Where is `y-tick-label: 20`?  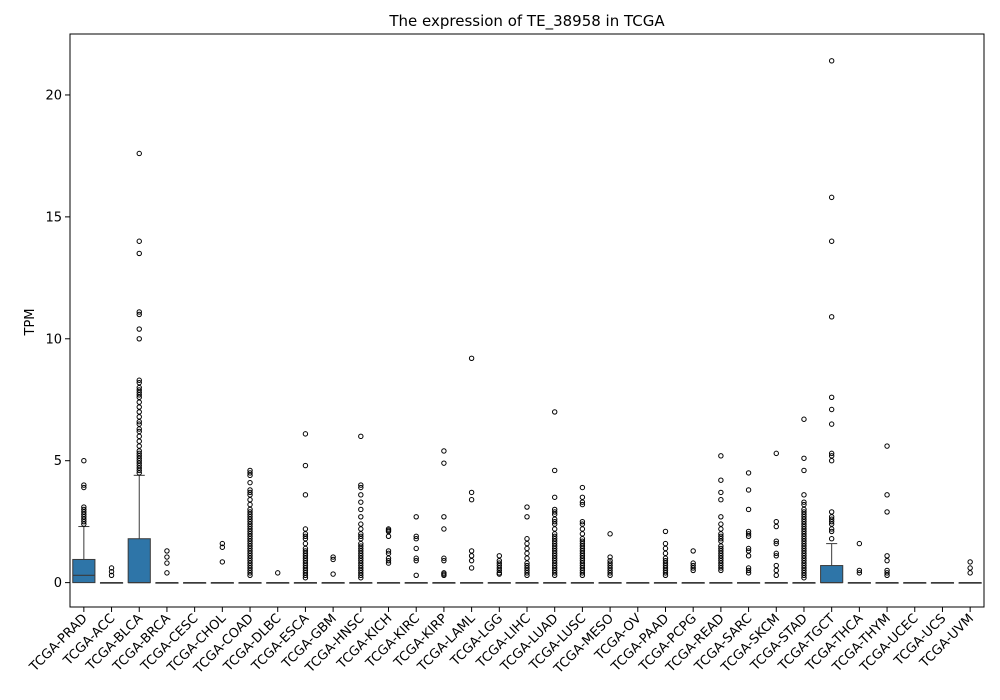
y-tick-label: 20 is located at coordinates (53, 95).